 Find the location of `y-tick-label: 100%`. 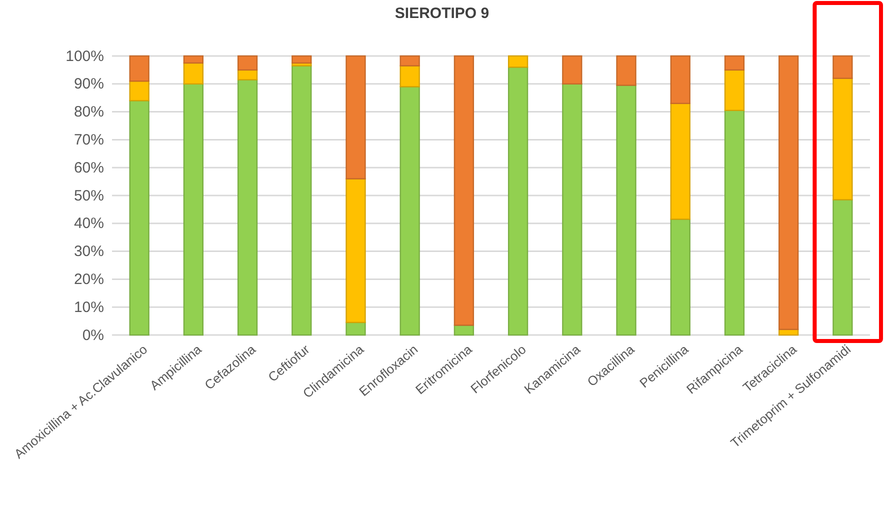

y-tick-label: 100% is located at coordinates (85, 56).